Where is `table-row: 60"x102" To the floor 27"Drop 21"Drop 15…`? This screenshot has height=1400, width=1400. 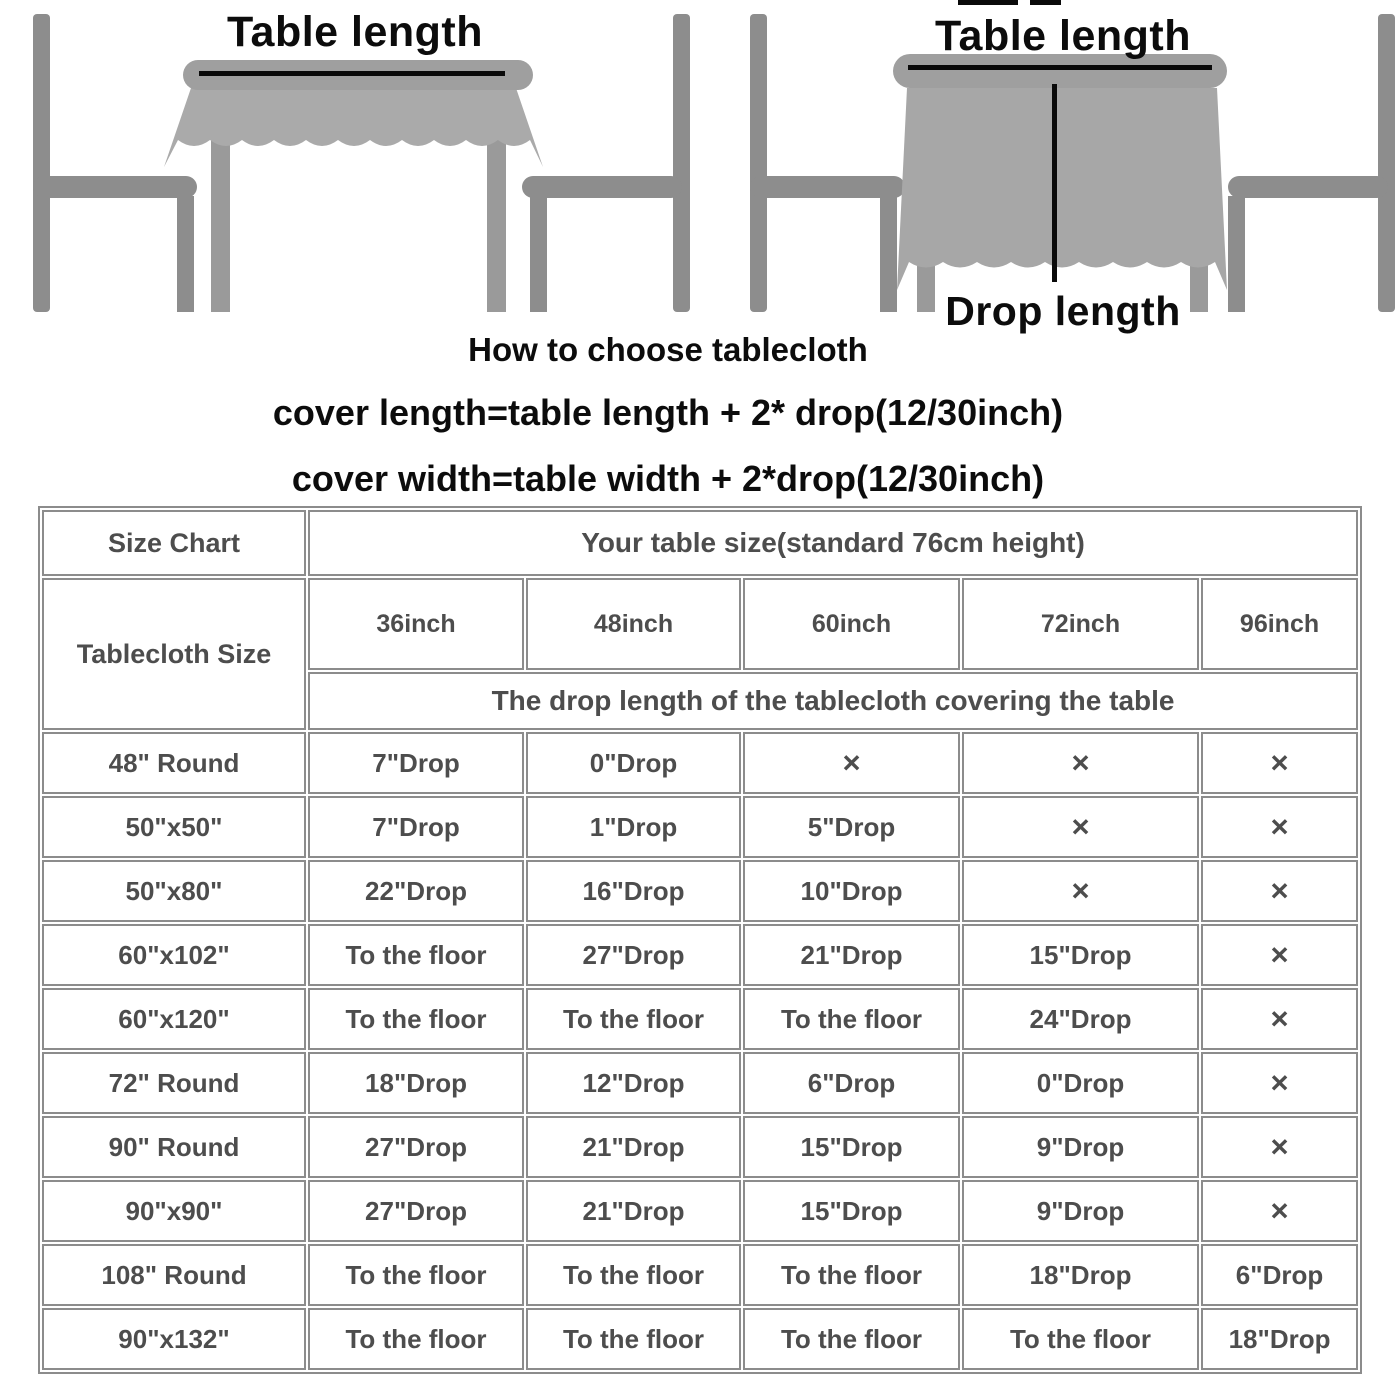
table-row: 60"x102" To the floor 27"Drop 21"Drop 15… is located at coordinates (700, 955).